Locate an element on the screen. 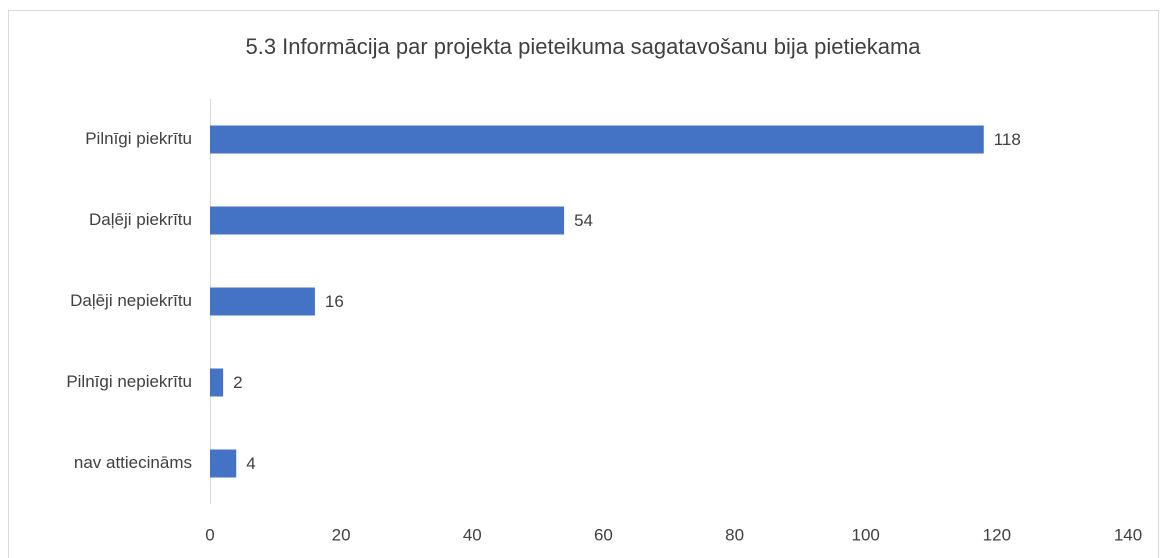  y-tick-label: Daļēji nepiekrītu is located at coordinates (131, 300).